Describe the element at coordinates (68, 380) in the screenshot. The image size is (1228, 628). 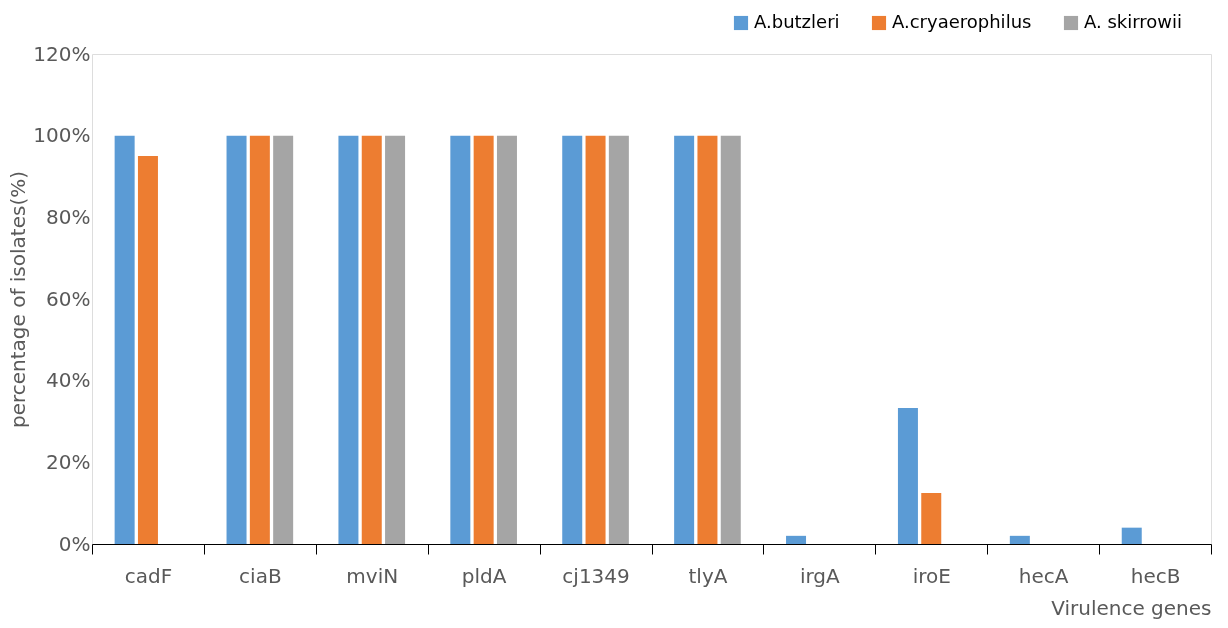
I see `y-tick-label: 40%` at that location.